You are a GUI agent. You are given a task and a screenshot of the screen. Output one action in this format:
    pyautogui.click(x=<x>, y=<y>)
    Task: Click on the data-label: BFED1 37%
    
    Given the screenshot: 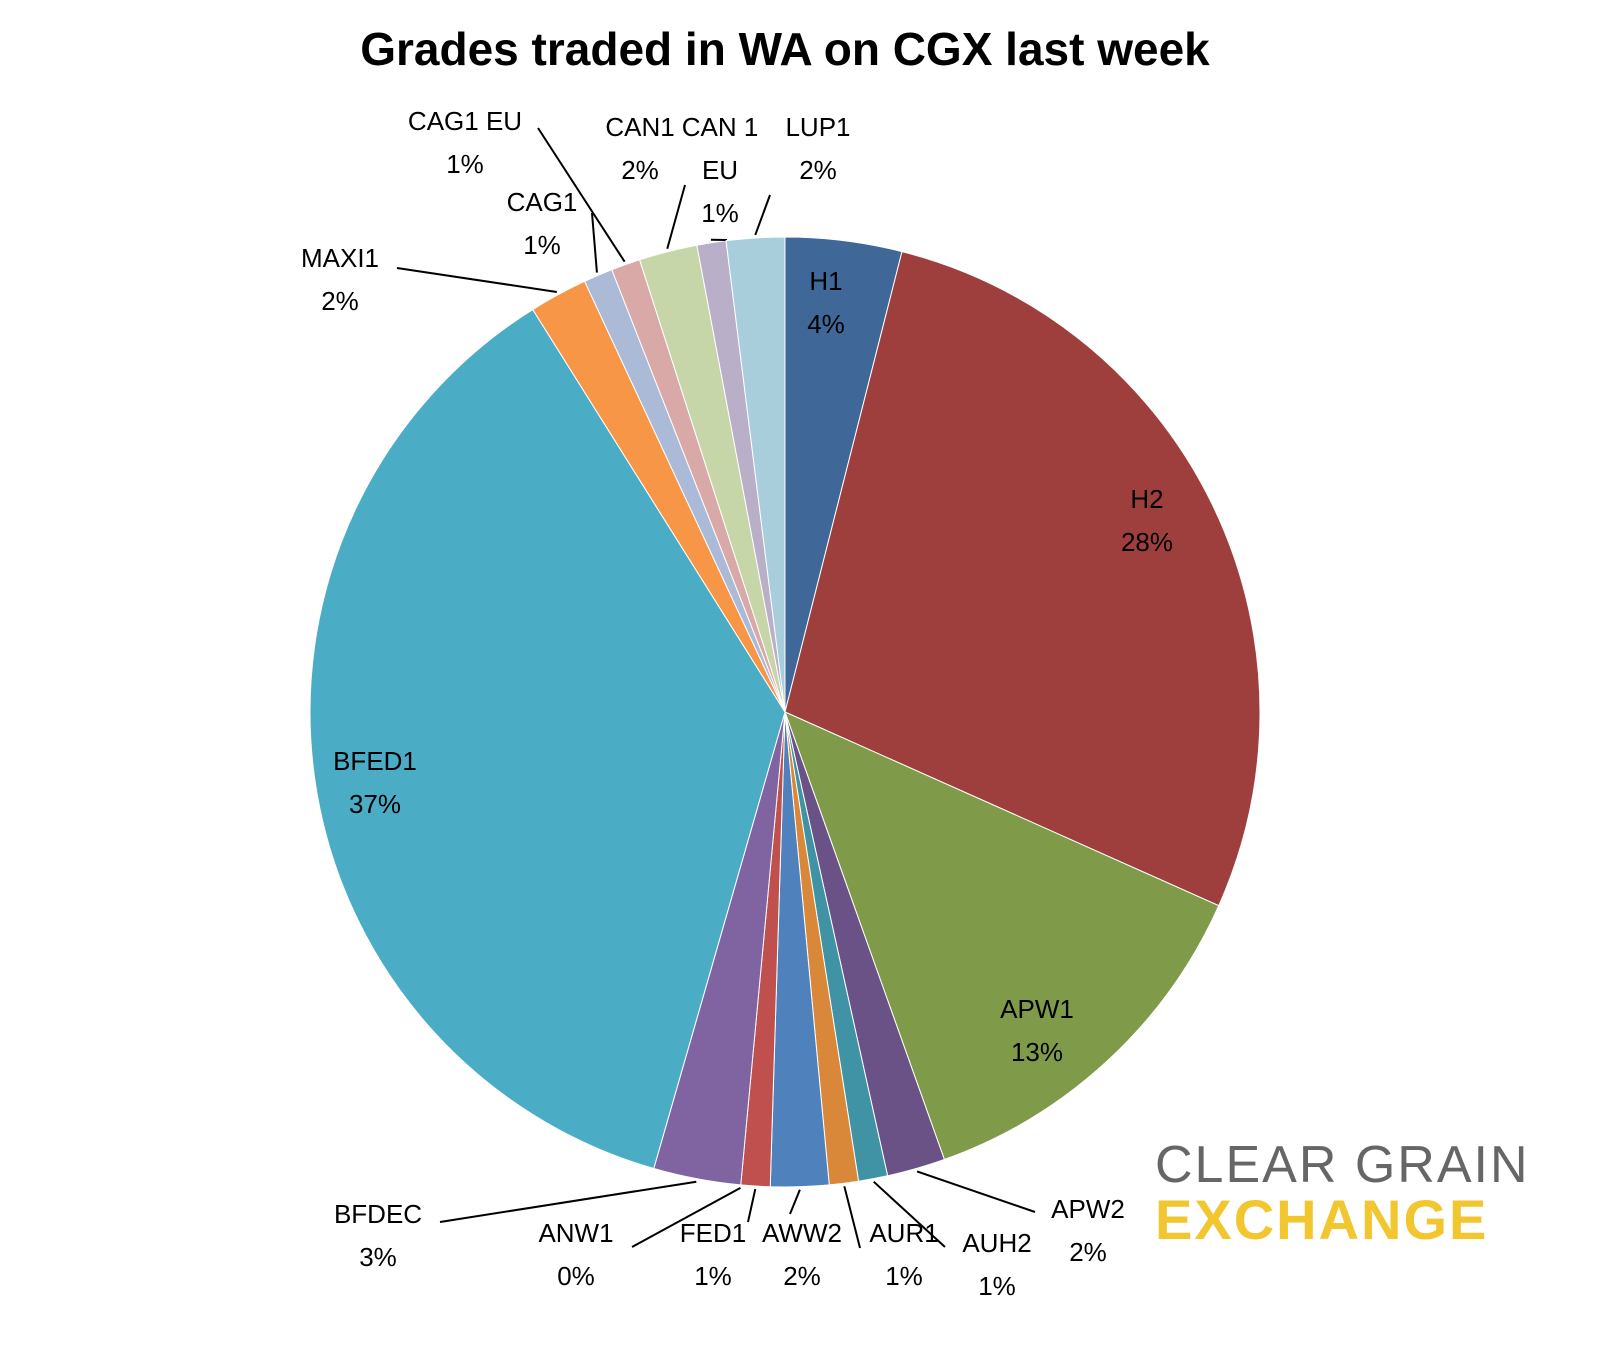 What is the action you would take?
    pyautogui.click(x=375, y=783)
    